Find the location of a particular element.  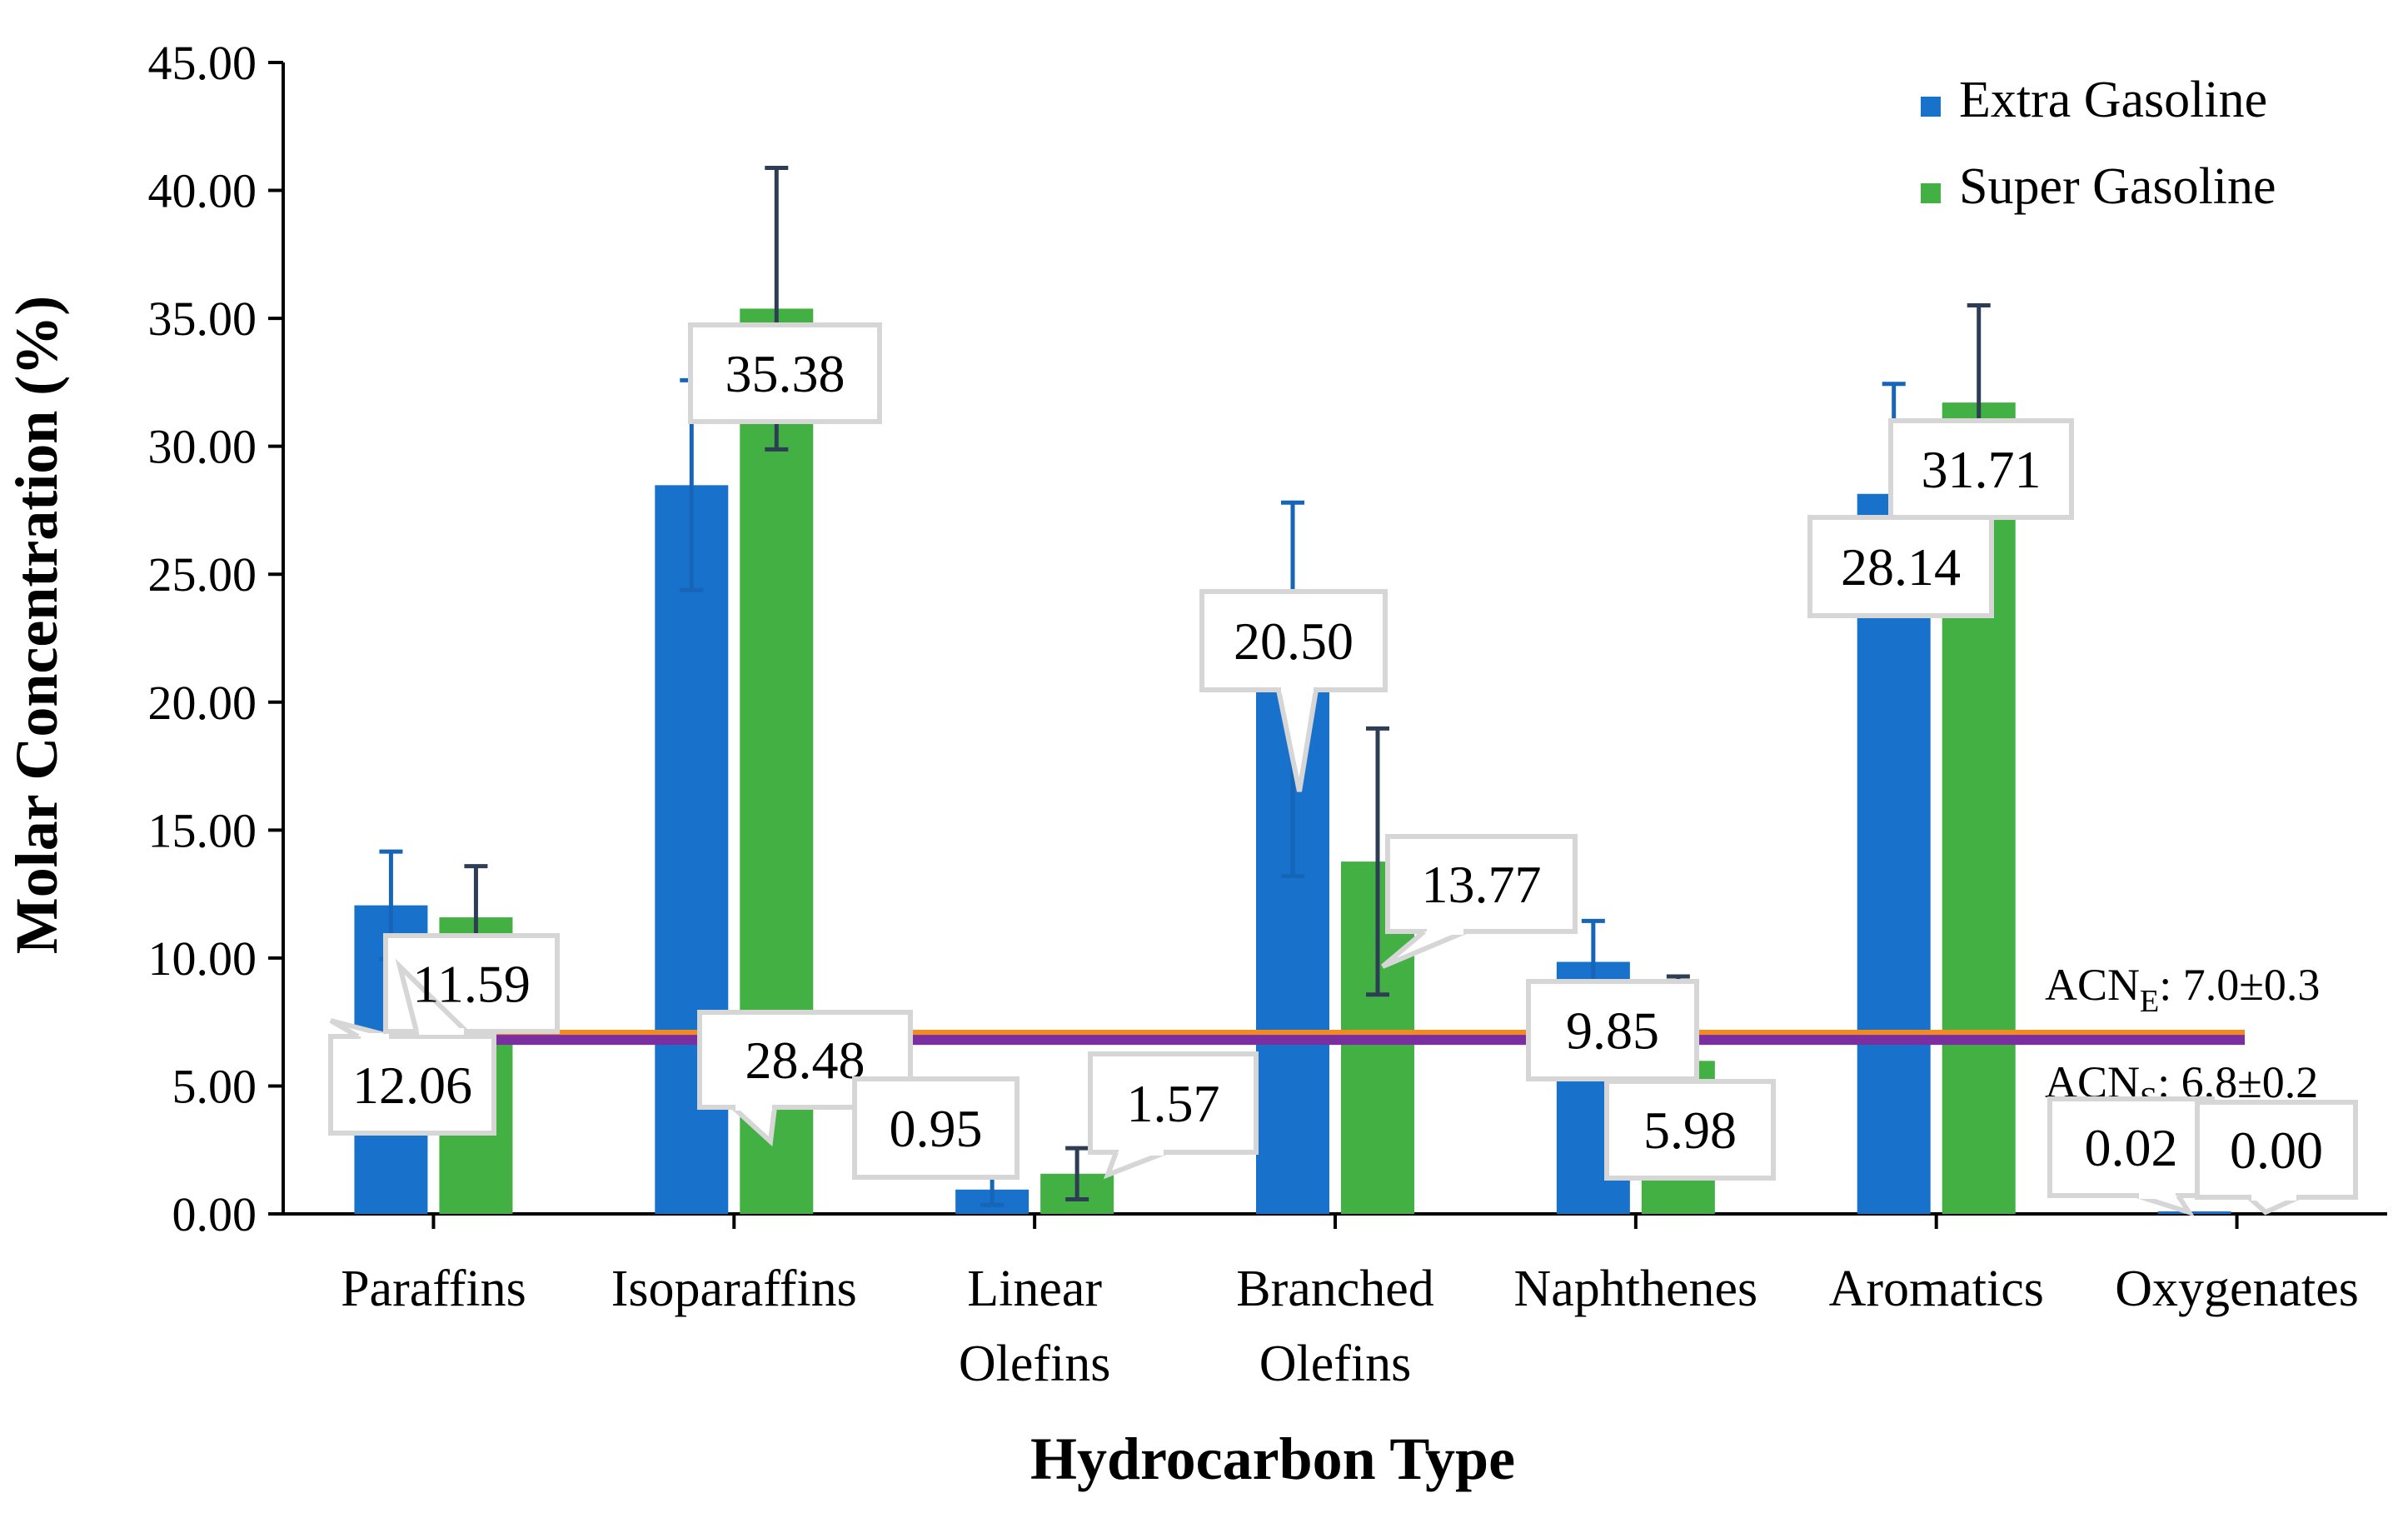

data-label-text: 28.14 is located at coordinates (1901, 567).